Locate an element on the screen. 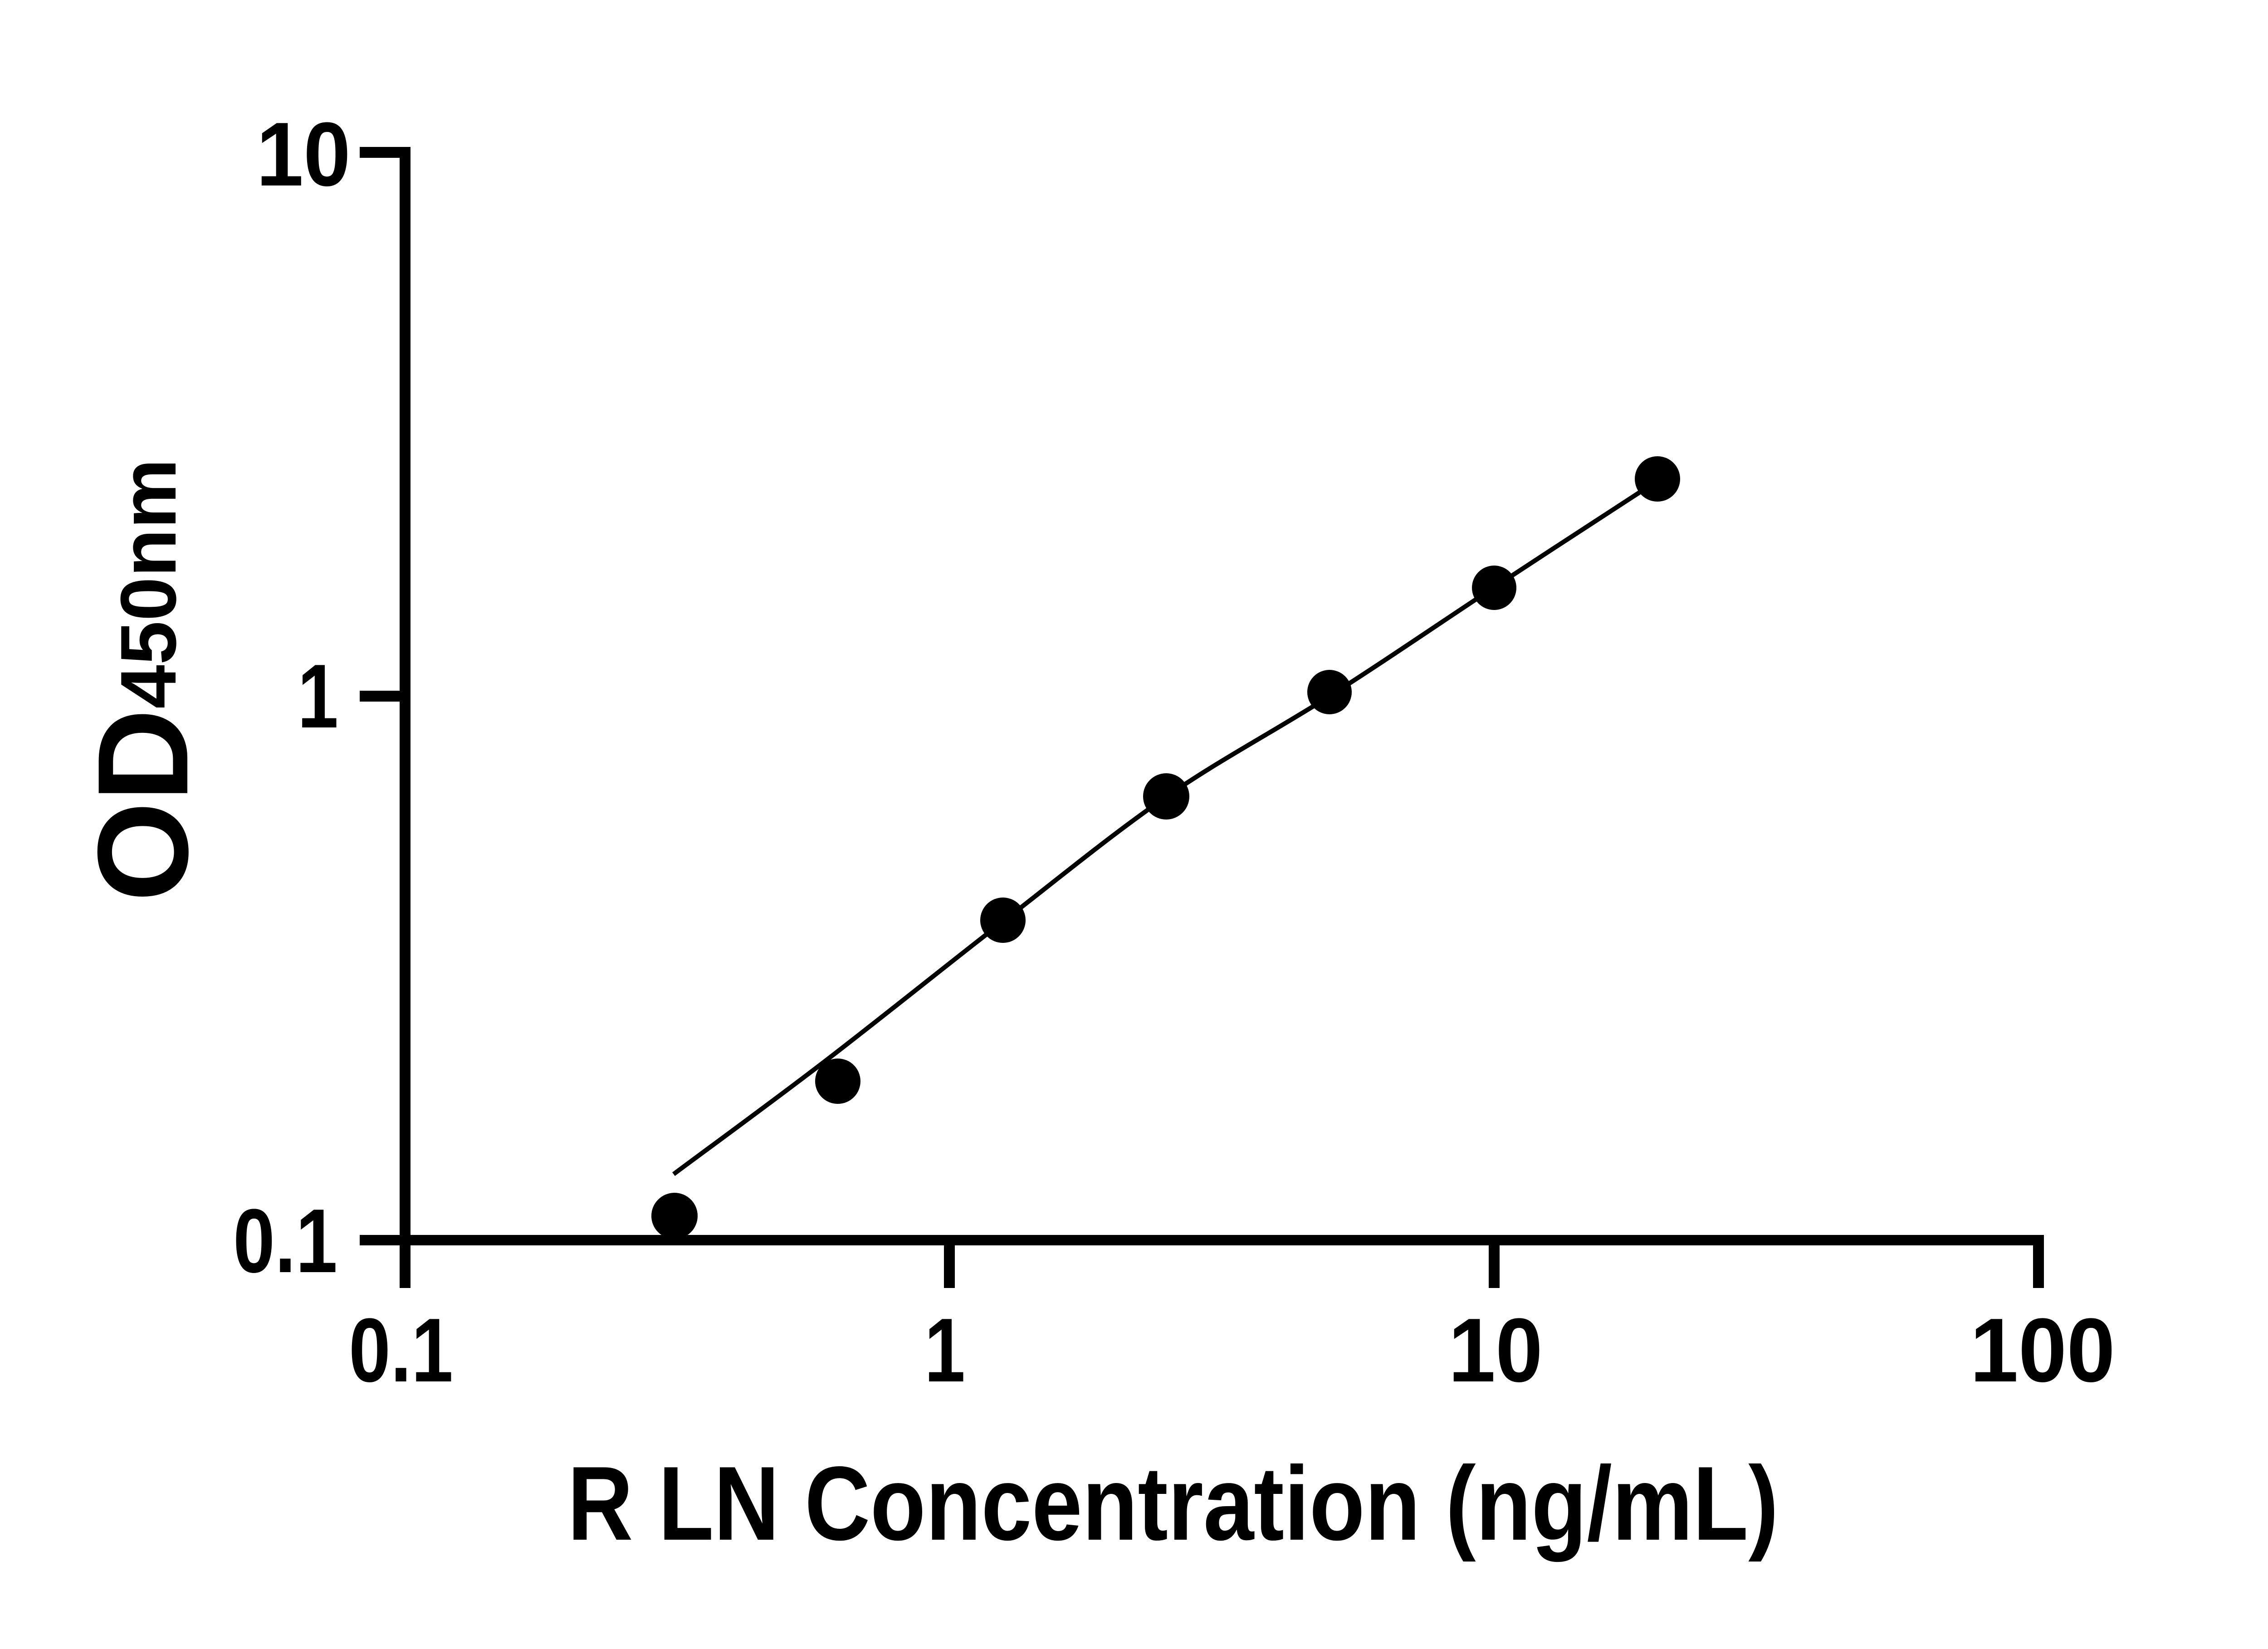 The width and height of the screenshot is (2268, 1649). svg-text: 100 is located at coordinates (2043, 1351).